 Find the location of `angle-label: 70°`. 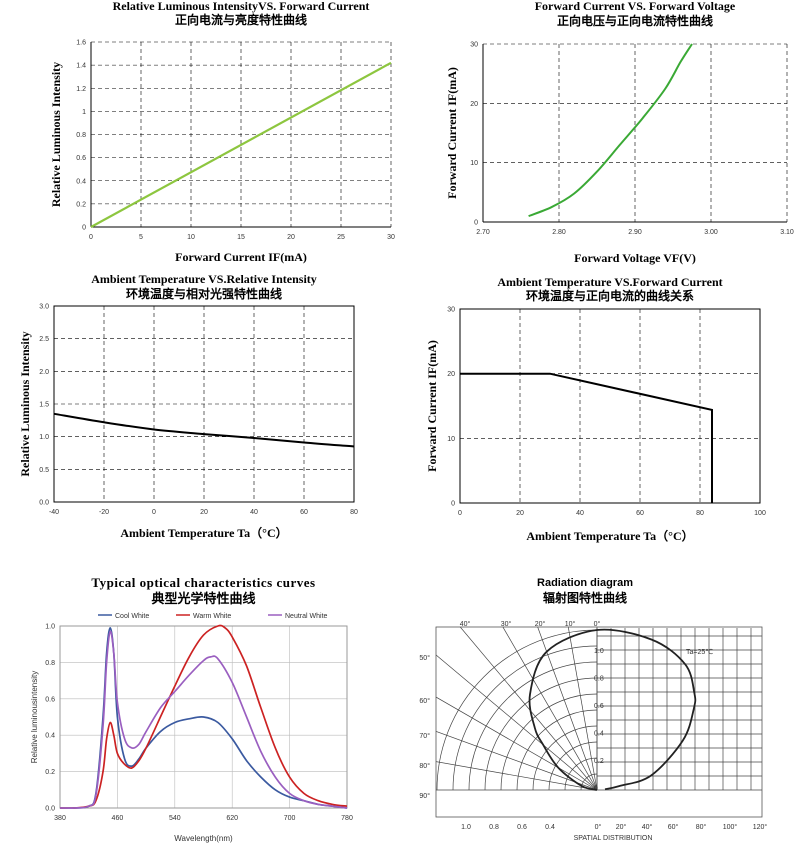

angle-label: 70° is located at coordinates (424, 736).